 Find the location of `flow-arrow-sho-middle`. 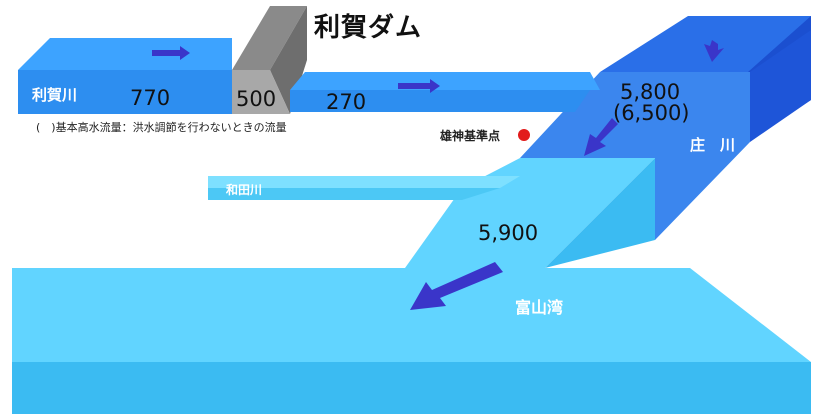

flow-arrow-sho-middle is located at coordinates (601, 137).